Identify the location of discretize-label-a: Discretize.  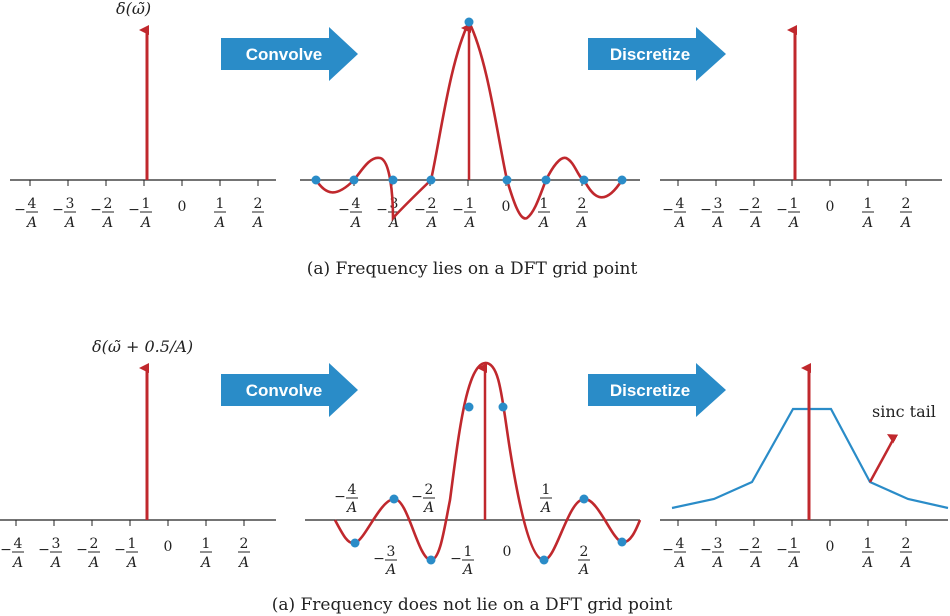
(650, 54).